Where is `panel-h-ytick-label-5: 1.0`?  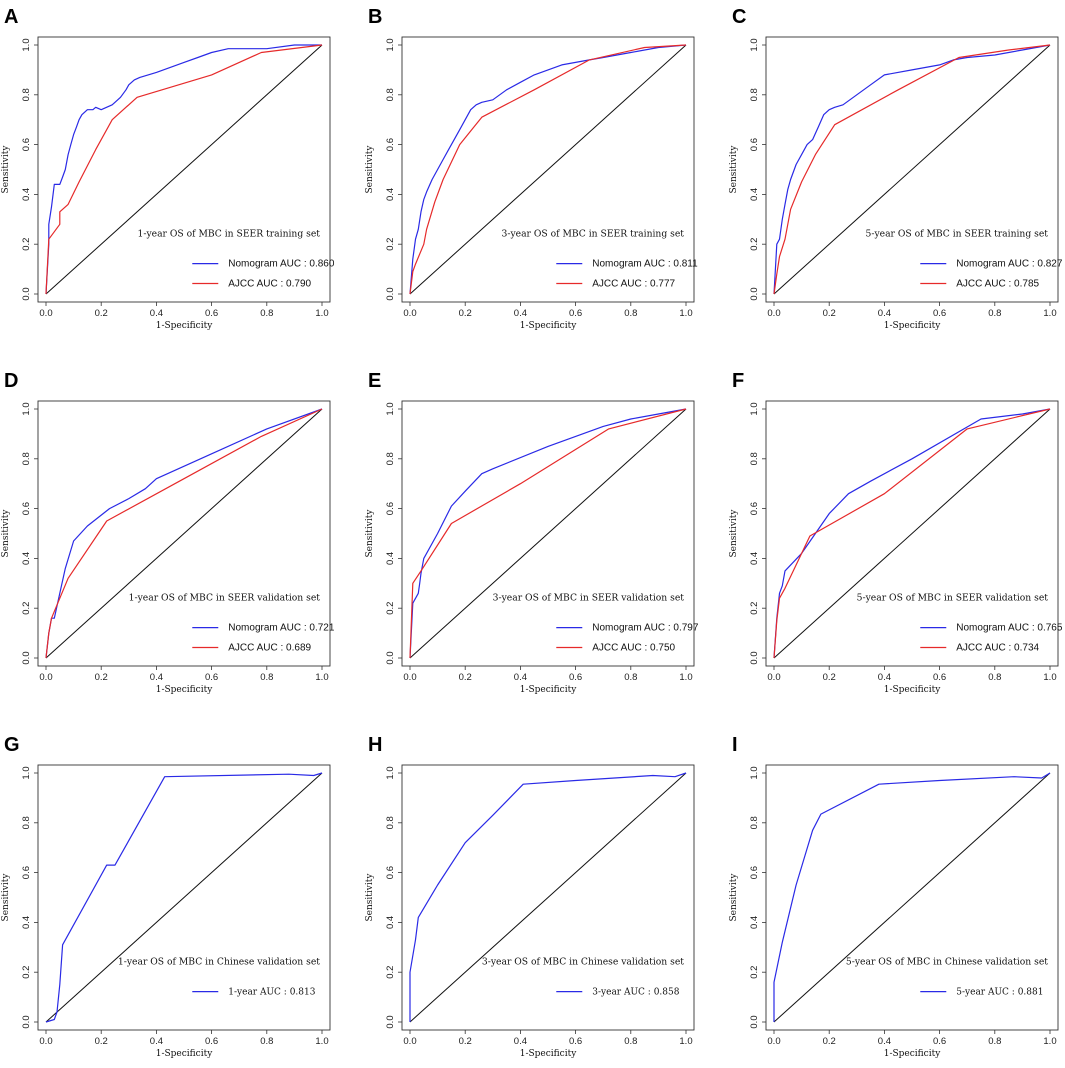 panel-h-ytick-label-5: 1.0 is located at coordinates (390, 772).